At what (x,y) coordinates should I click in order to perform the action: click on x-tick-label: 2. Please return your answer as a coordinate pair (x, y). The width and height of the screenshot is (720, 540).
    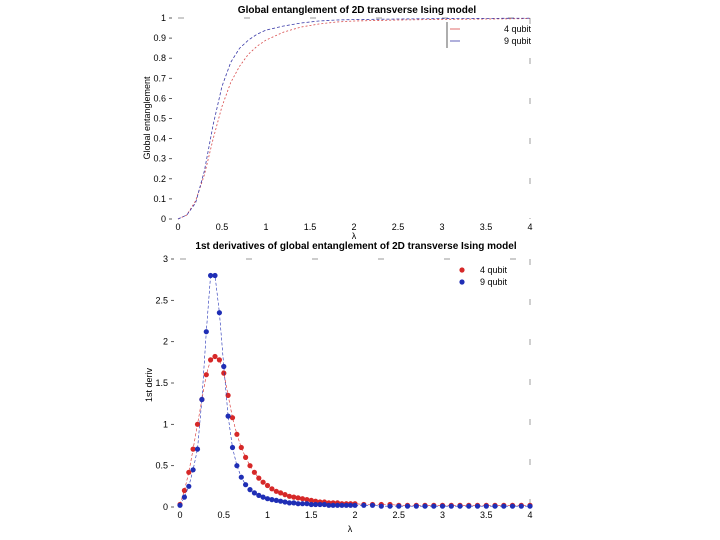
    Looking at the image, I should click on (353, 227).